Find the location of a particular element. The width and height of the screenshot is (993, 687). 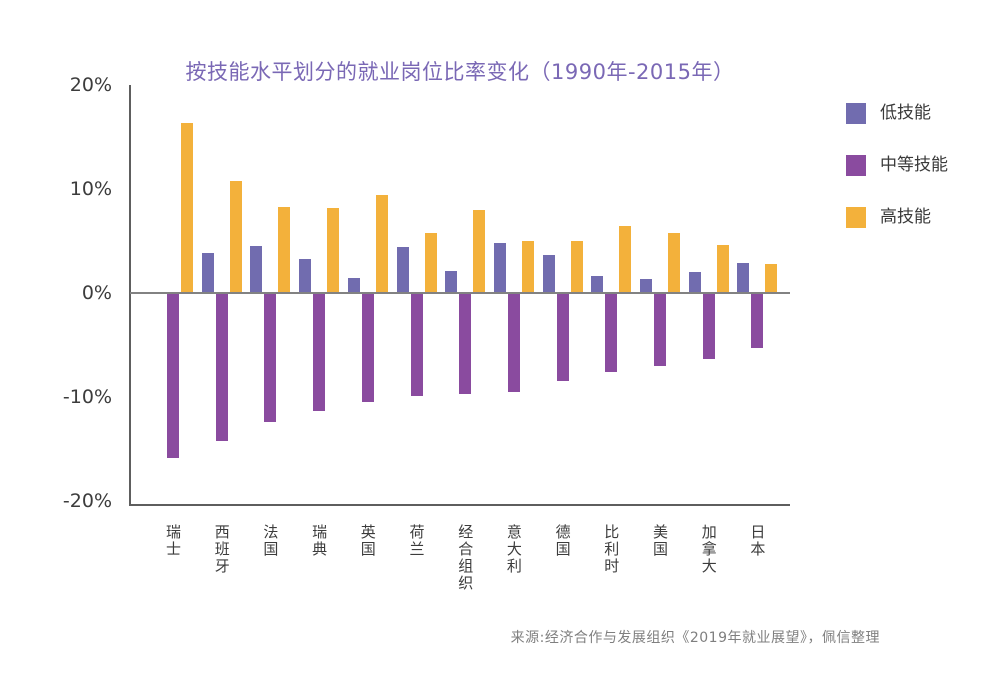

y-tick-label-10: 10% is located at coordinates (90, 189).